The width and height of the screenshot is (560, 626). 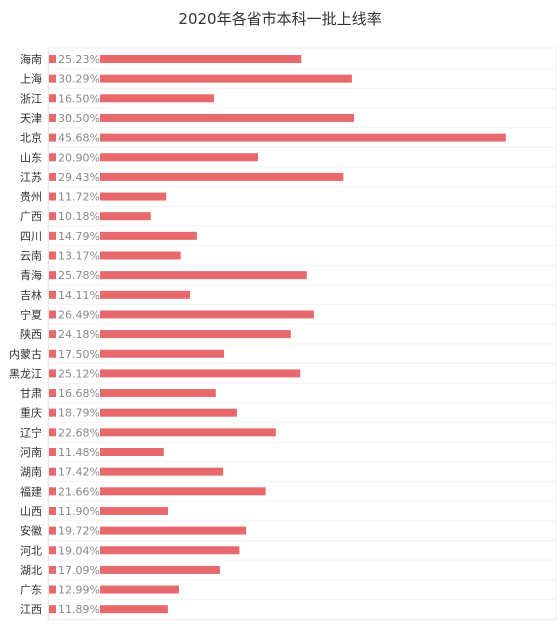 I want to click on value-label: 29.43%, so click(x=79, y=177).